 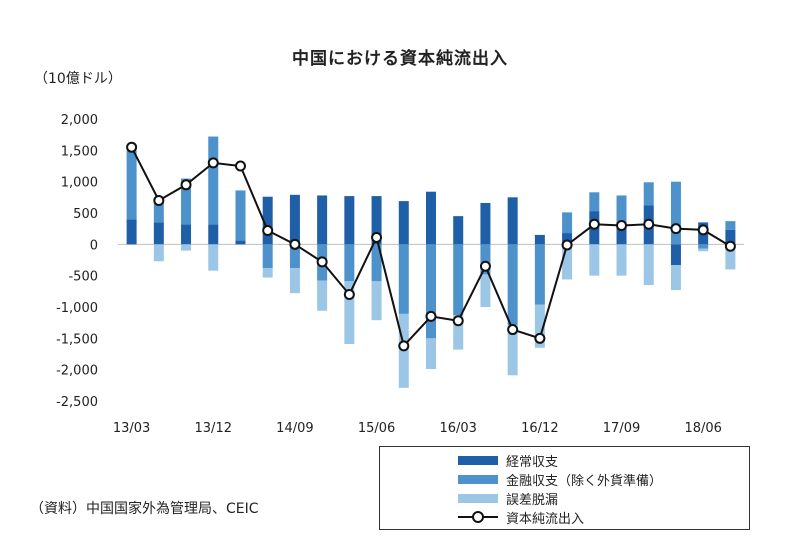 I want to click on y-tick-label: 2,000, so click(x=79, y=120).